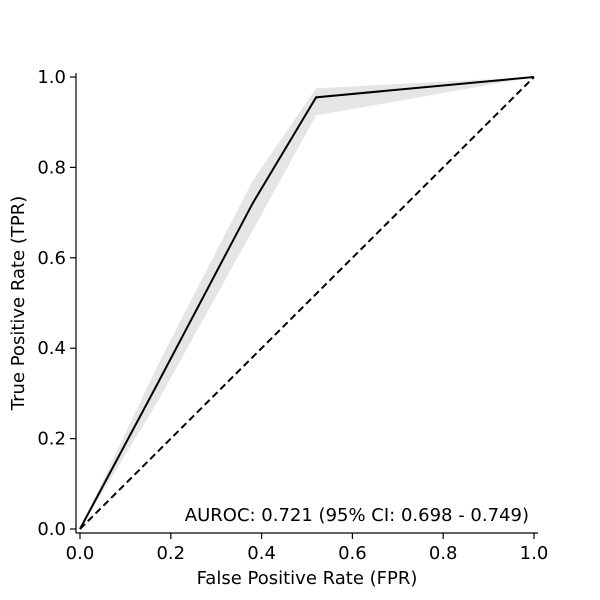 This screenshot has width=600, height=600. Describe the element at coordinates (18, 303) in the screenshot. I see `y-axis-label: True Positive Rate (TPR)` at that location.